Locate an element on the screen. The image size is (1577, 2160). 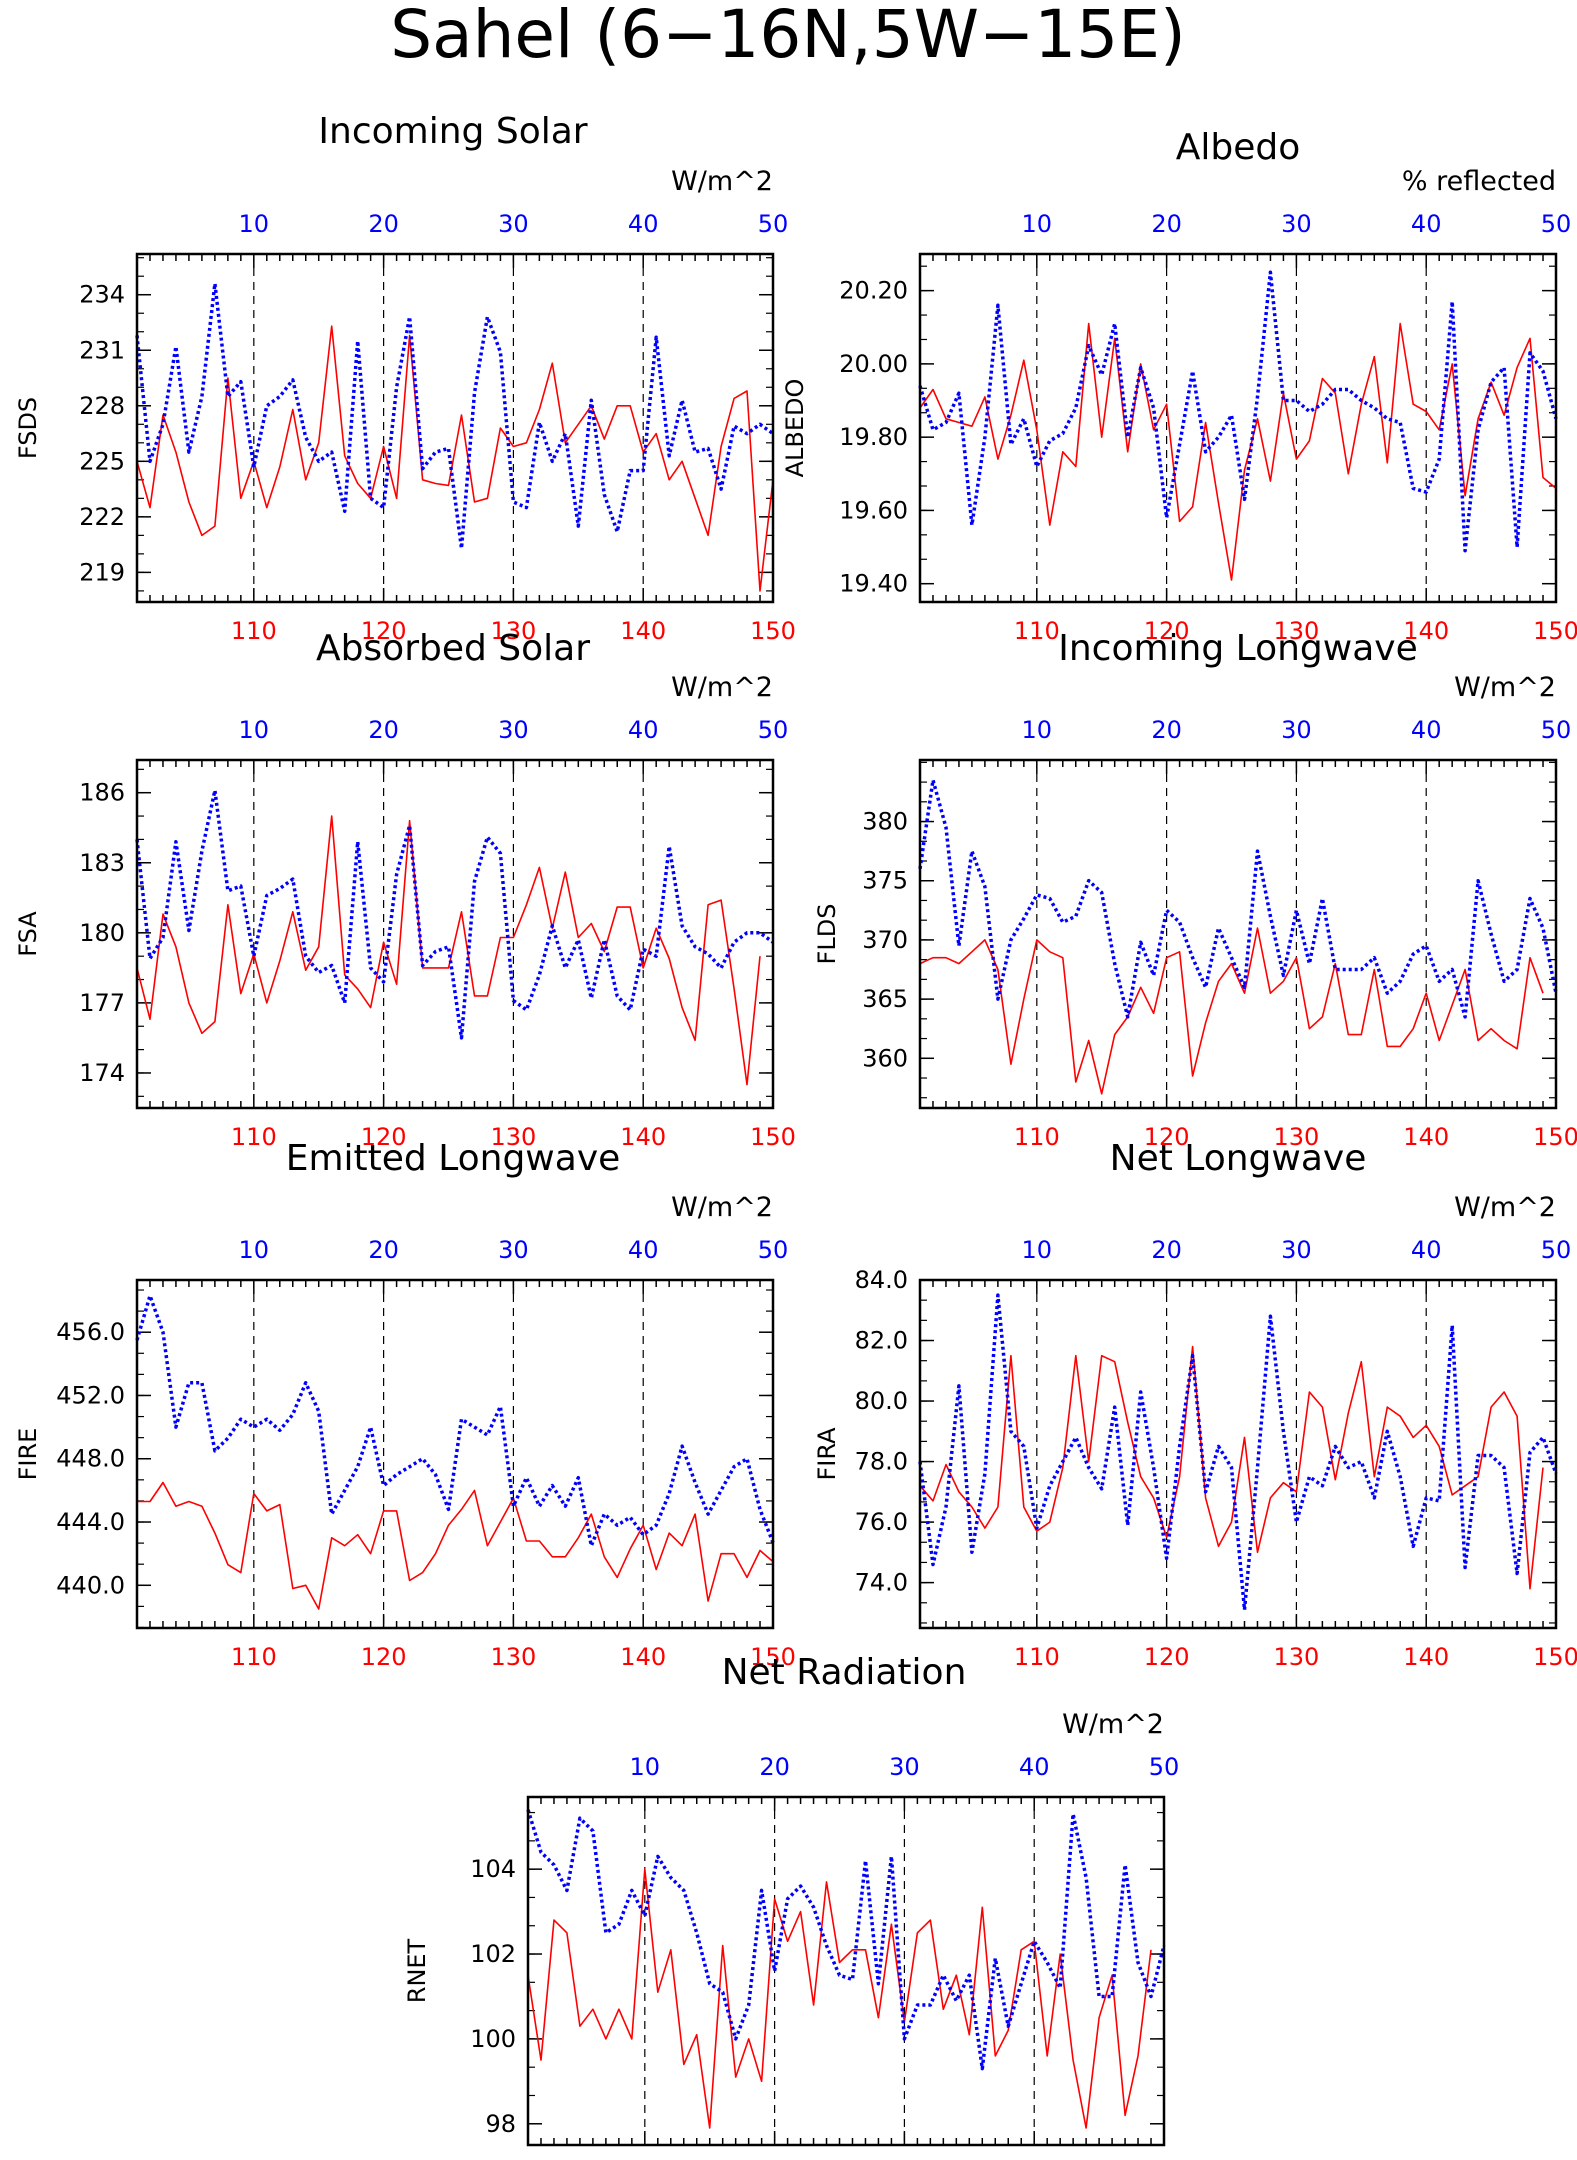
y-tick-label: 19.60 is located at coordinates (873, 510).